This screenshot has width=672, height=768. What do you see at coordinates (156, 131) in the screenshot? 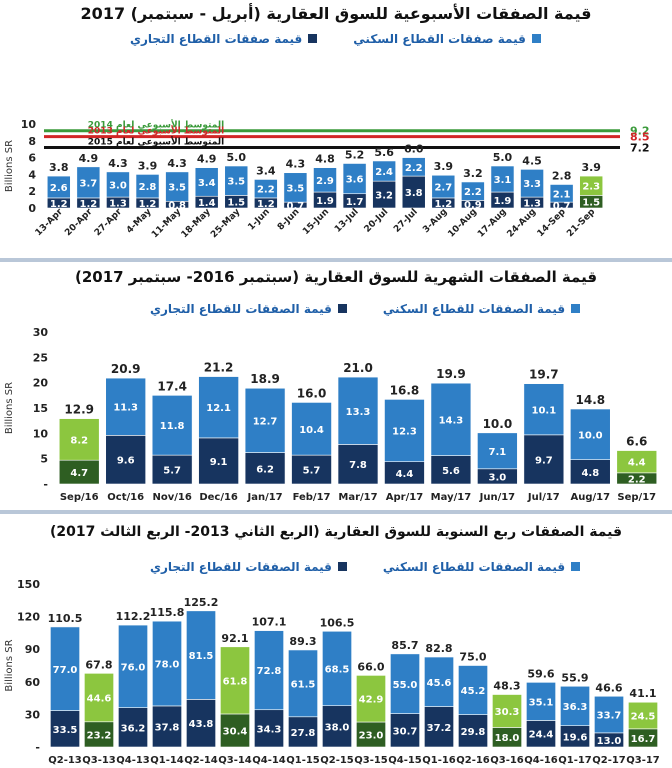
I see `reference-line-label: المتوسط الأسبوعي لعام 2013` at bounding box center [156, 131].